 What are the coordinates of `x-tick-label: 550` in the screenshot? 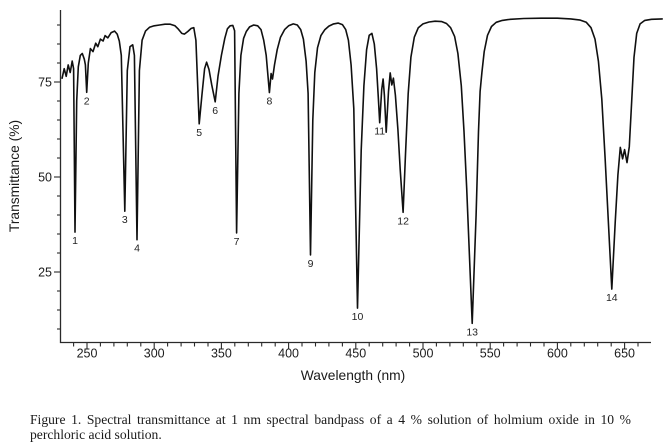 It's located at (490, 354).